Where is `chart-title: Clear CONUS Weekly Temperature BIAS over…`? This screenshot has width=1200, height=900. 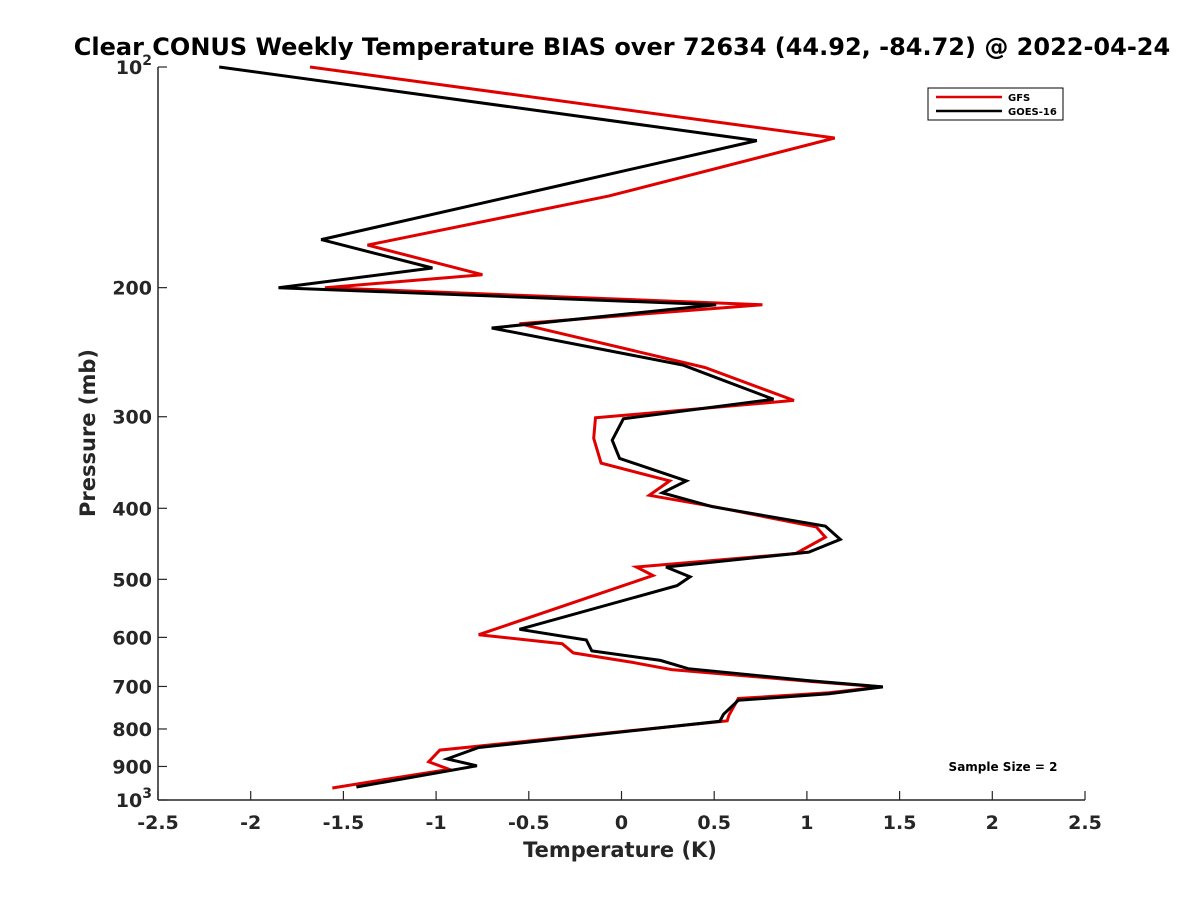
chart-title: Clear CONUS Weekly Temperature BIAS over… is located at coordinates (622, 47).